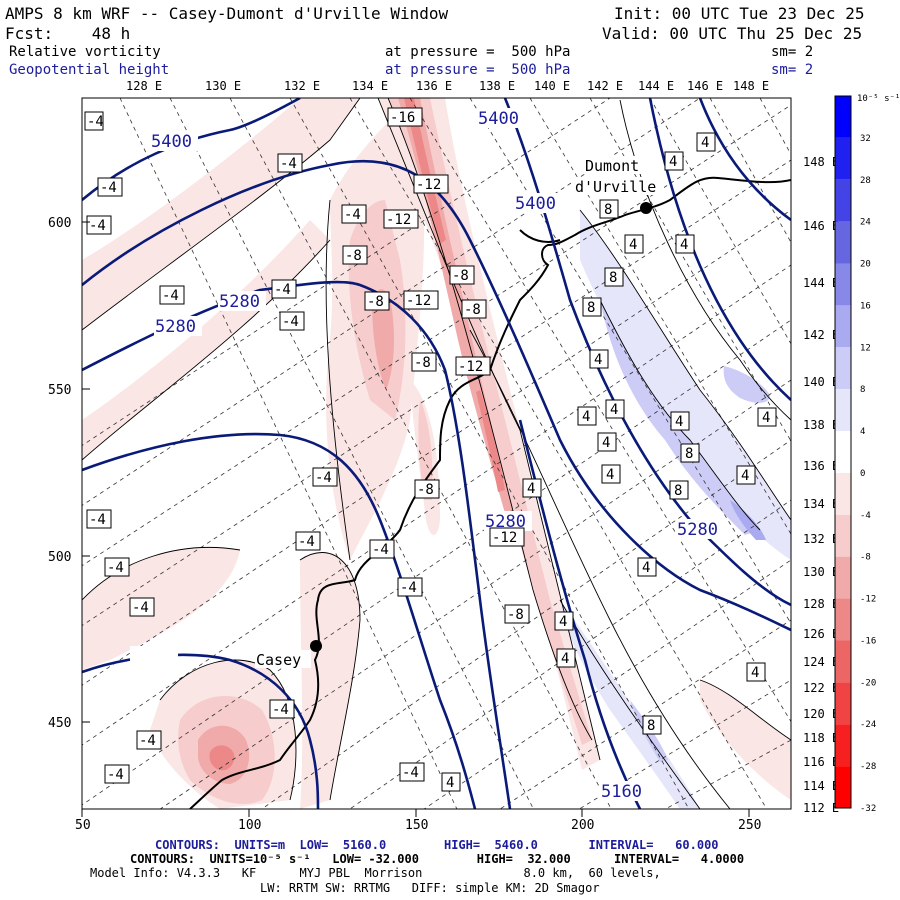 Image resolution: width=900 pixels, height=900 pixels. I want to click on station-label-dumont: Dumont, so click(612, 166).